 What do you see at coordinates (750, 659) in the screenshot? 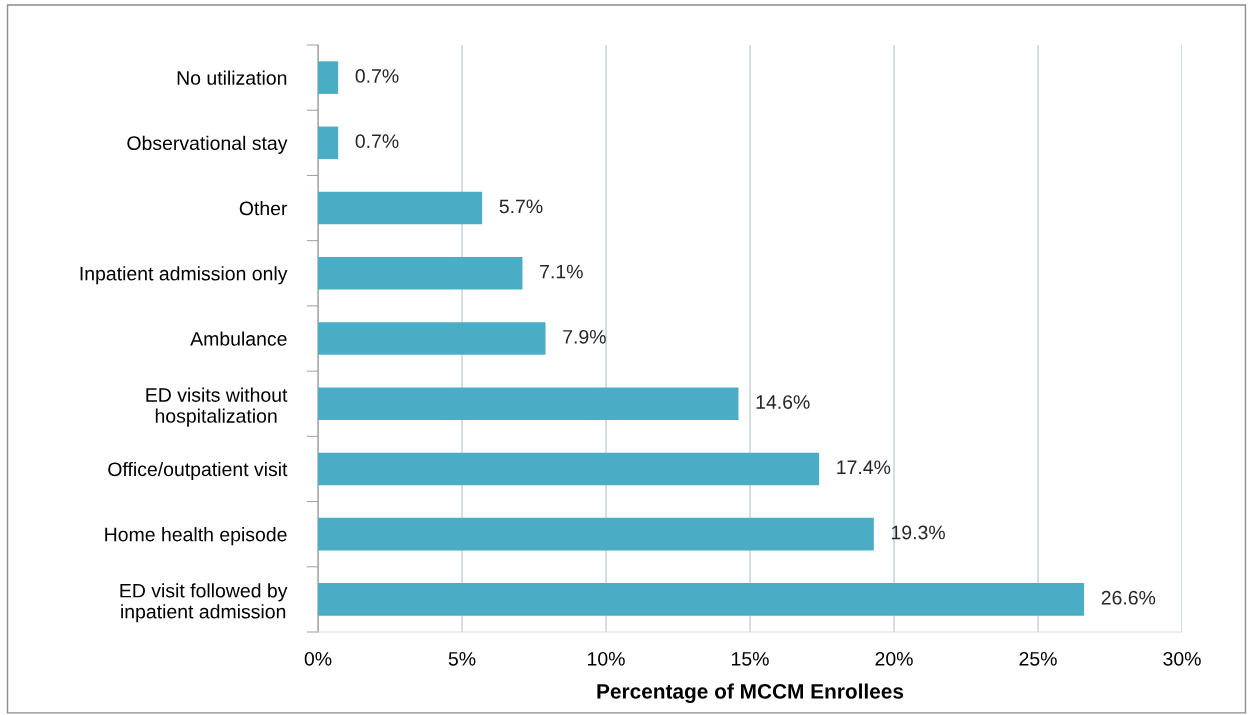
I see `x-tick-label: 15%` at bounding box center [750, 659].